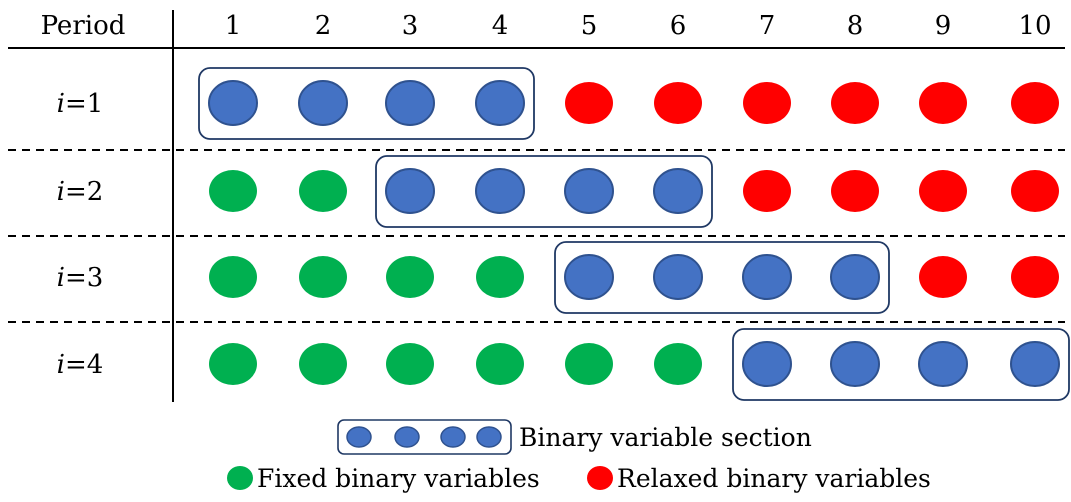 Image resolution: width=1071 pixels, height=502 pixels. I want to click on period-number: 8, so click(855, 26).